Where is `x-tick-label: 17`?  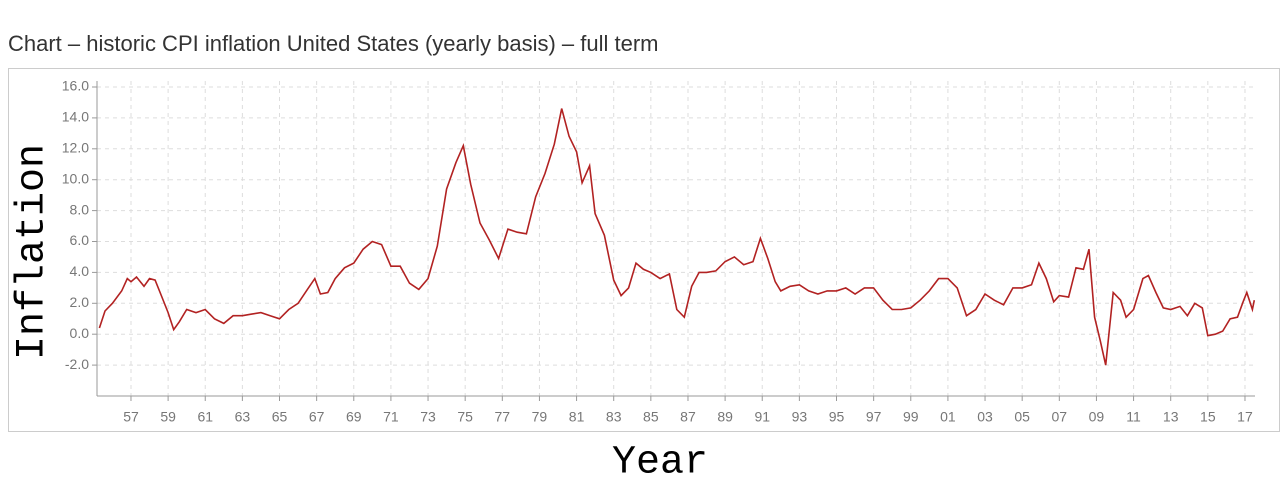 x-tick-label: 17 is located at coordinates (1245, 417).